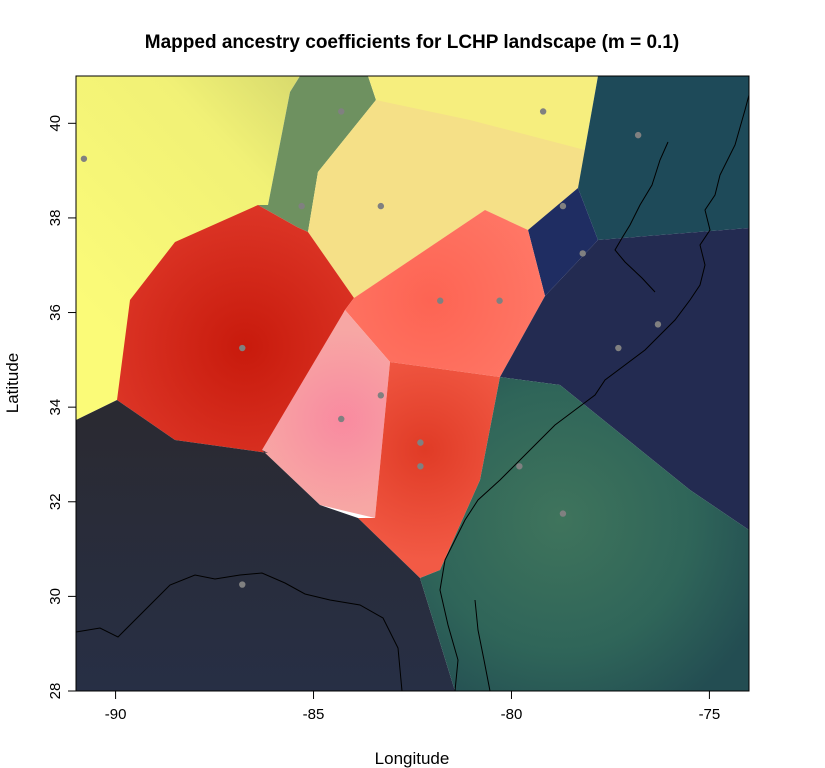  What do you see at coordinates (429, 470) in the screenshot?
I see `region-orange-red` at bounding box center [429, 470].